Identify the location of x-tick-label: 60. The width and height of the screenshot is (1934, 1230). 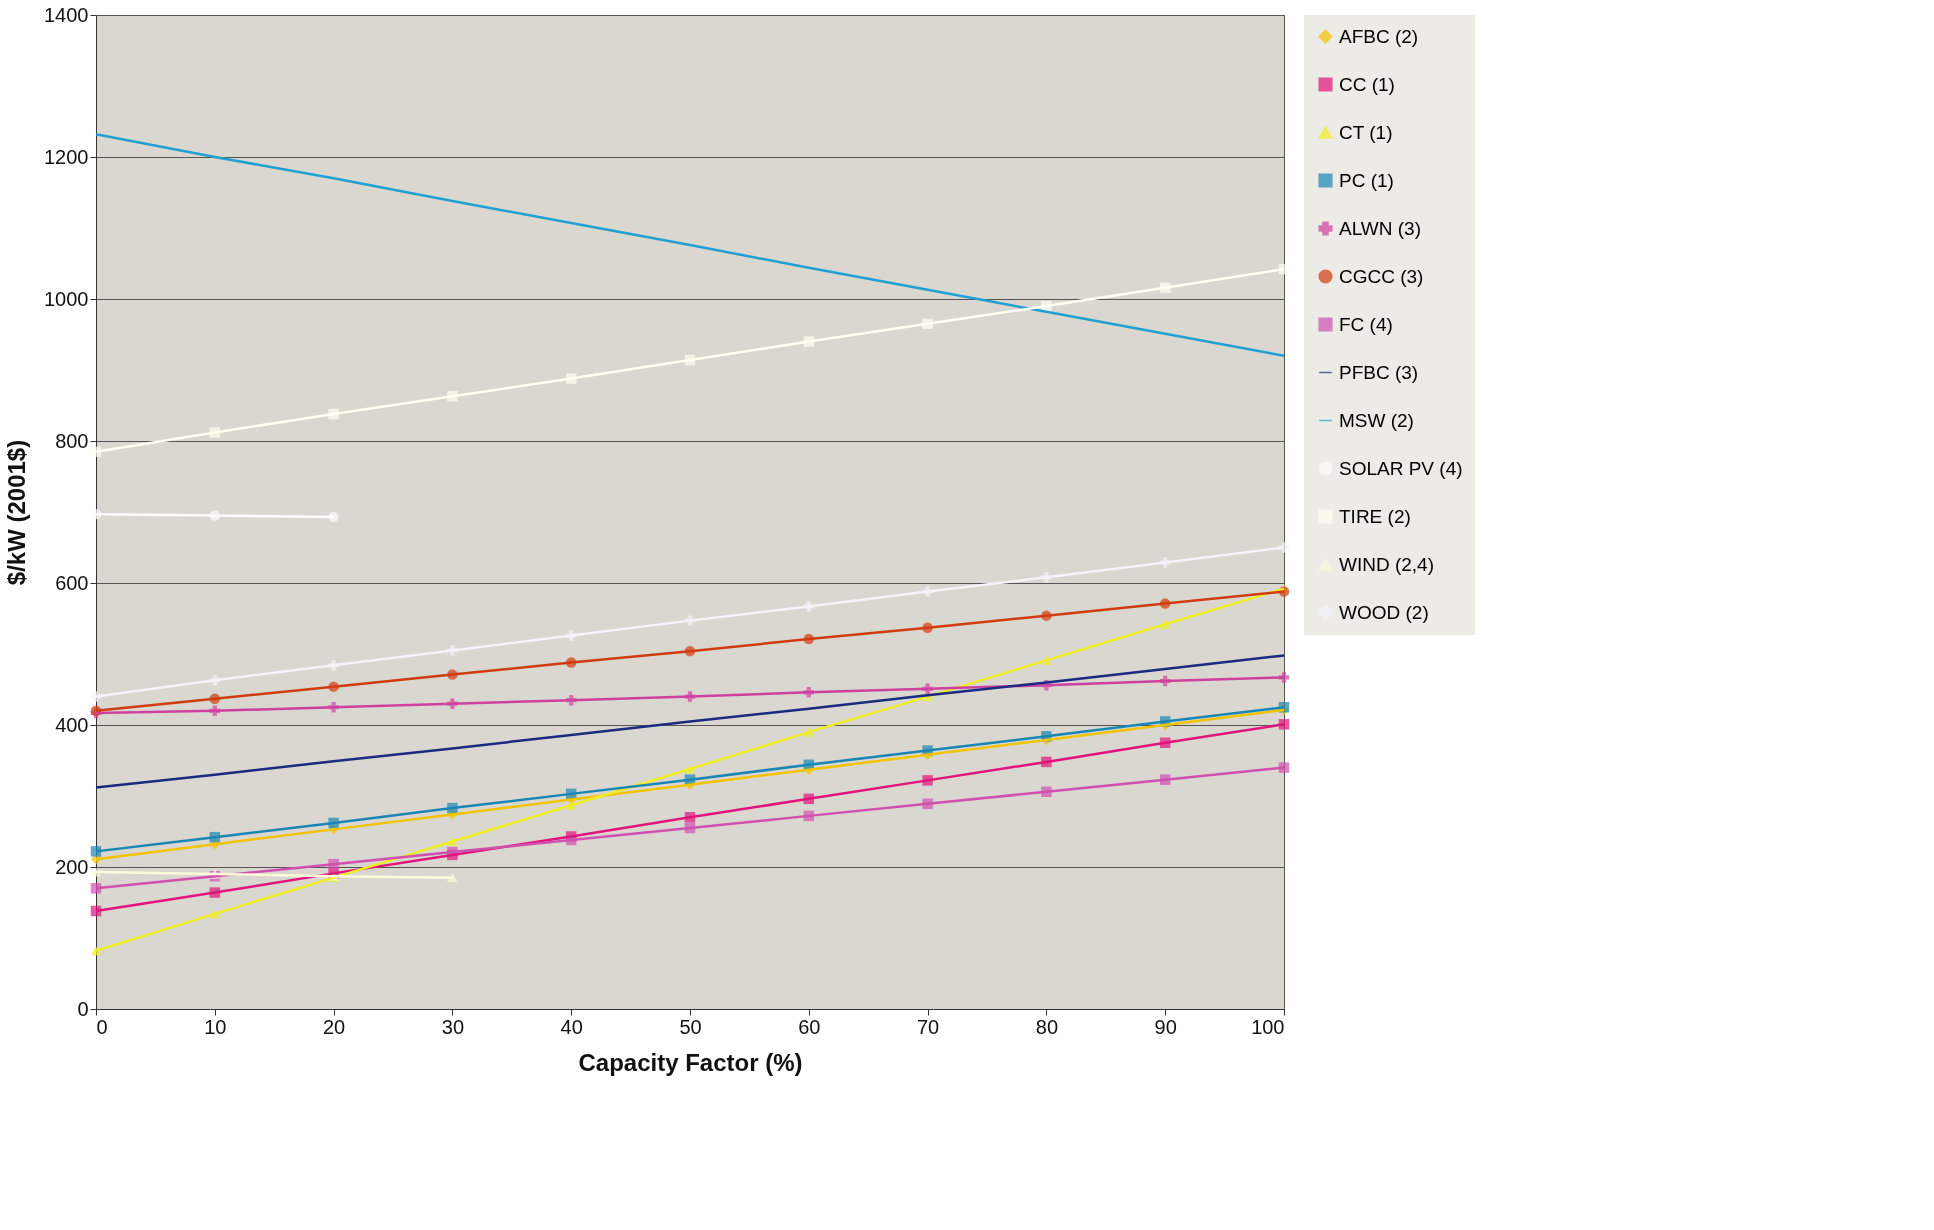
(809, 1026).